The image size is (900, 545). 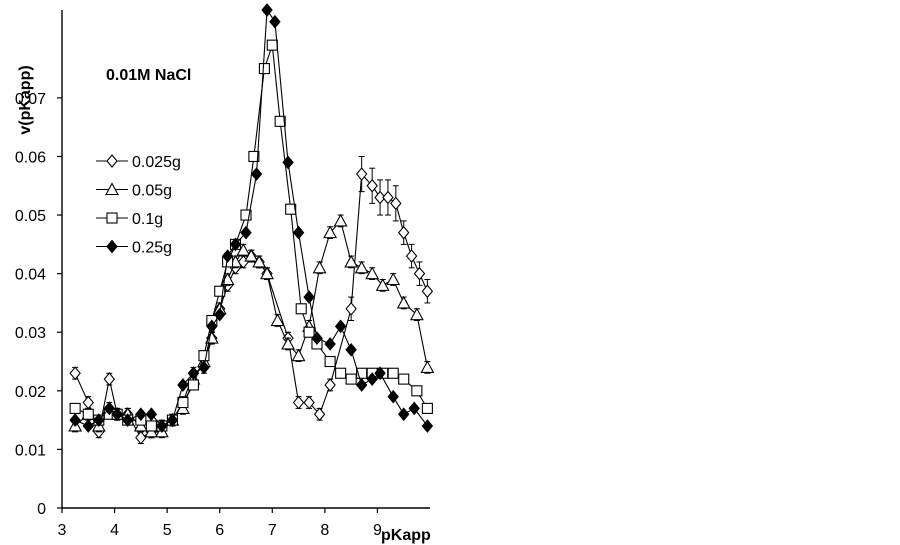 I want to click on chart-annotation: 0.01M NaCl, so click(x=148, y=75).